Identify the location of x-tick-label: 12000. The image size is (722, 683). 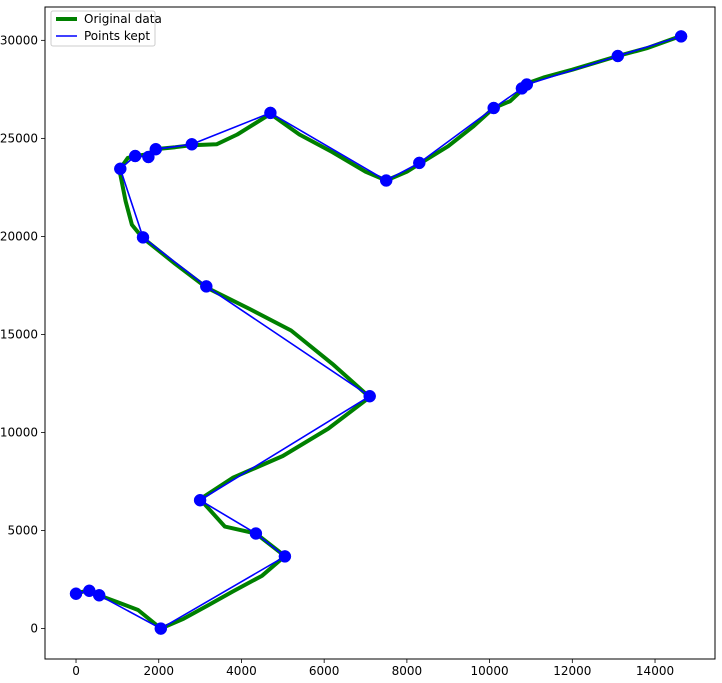
(572, 671).